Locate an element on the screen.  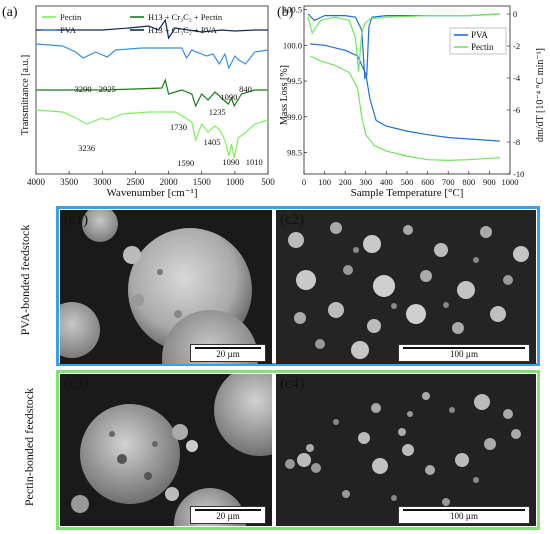
panel-b-label: (b) is located at coordinates (285, 12).